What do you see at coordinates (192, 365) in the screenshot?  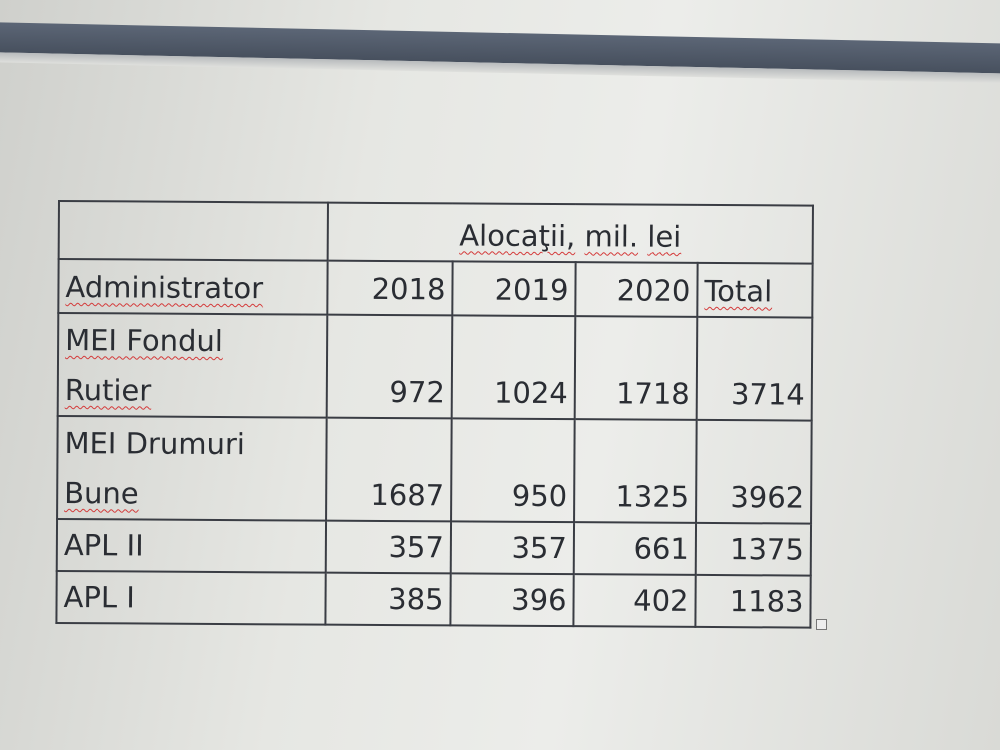 I see `row-label-cell: MEI Fondul Rutier` at bounding box center [192, 365].